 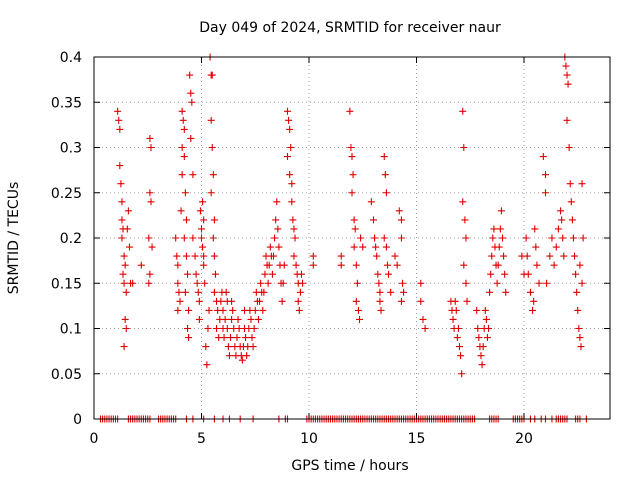 What do you see at coordinates (71, 330) in the screenshot?
I see `y-tick-label: 0.1` at bounding box center [71, 330].